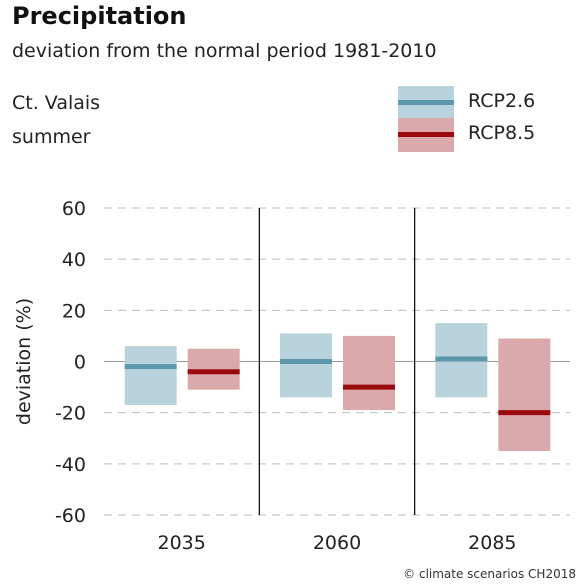  I want to click on y-axis-title: deviation (%), so click(24, 361).